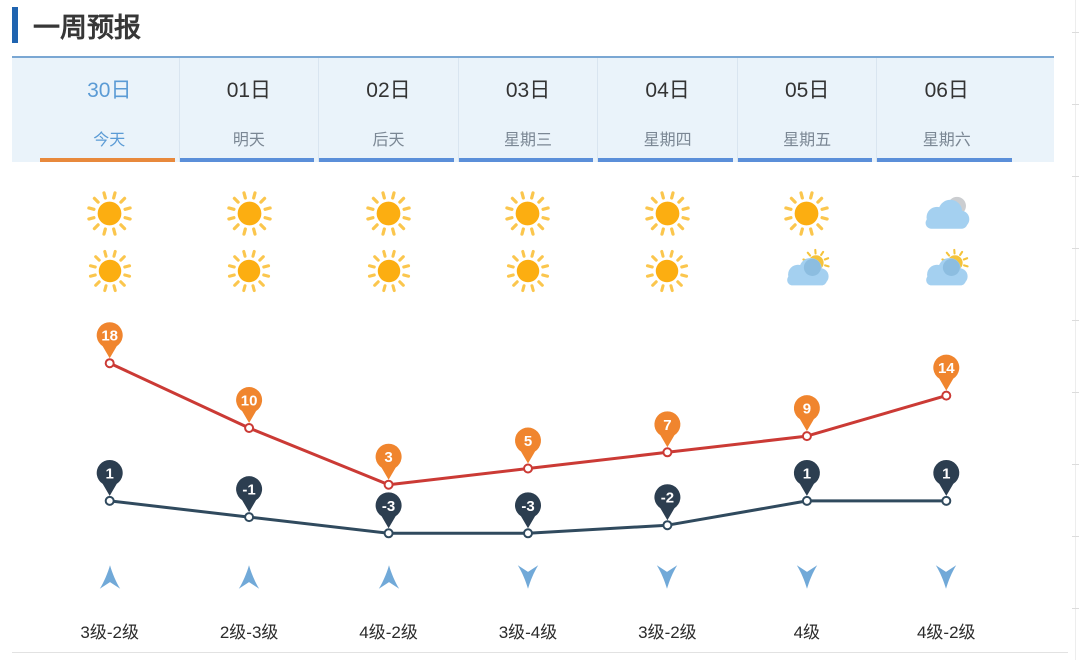  I want to click on day-tab-30日: 30日今天, so click(110, 110).